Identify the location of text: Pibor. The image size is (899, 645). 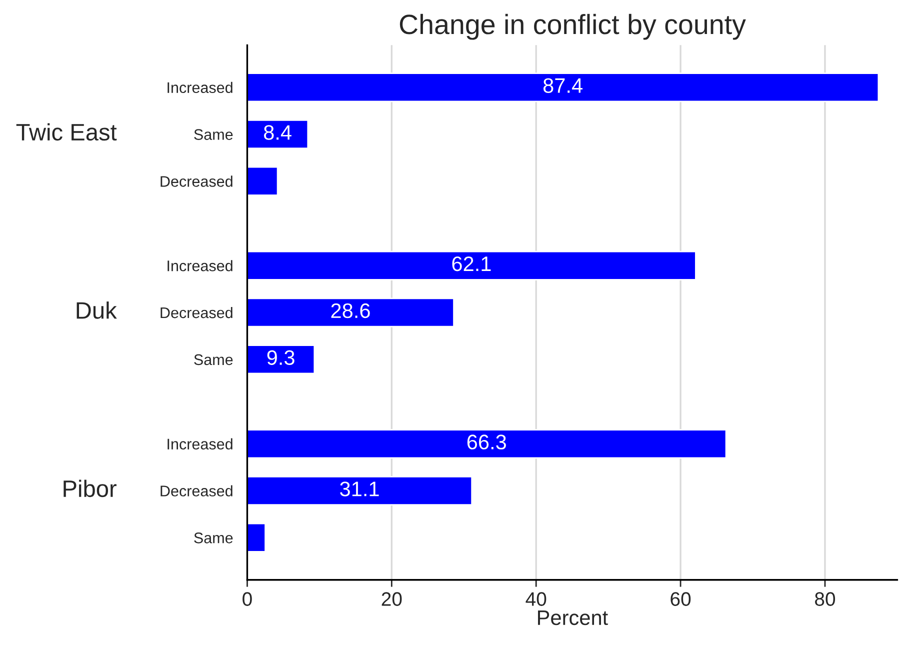
(90, 489).